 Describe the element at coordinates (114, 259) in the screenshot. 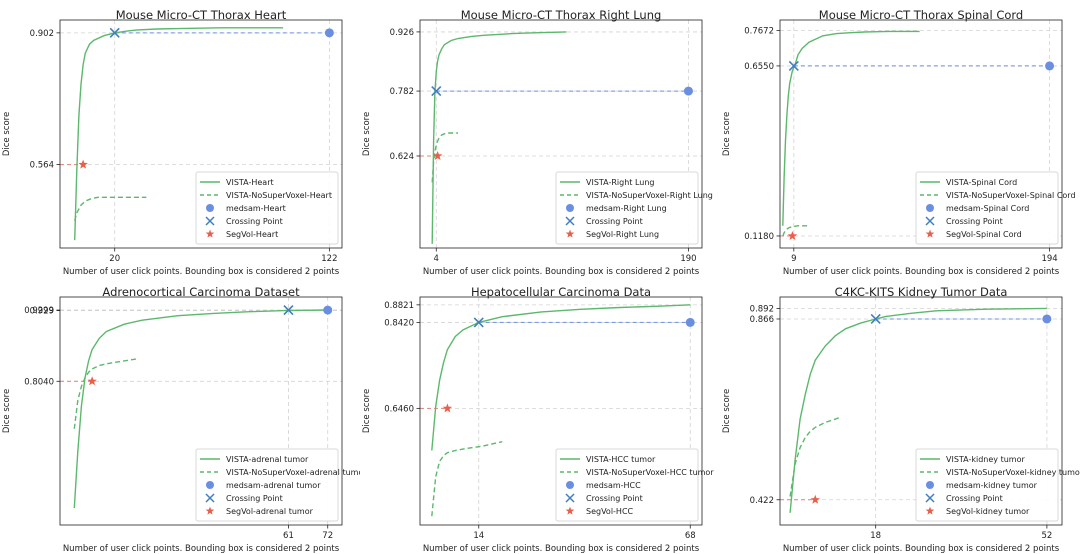

I see `x-tick-label: 20` at that location.